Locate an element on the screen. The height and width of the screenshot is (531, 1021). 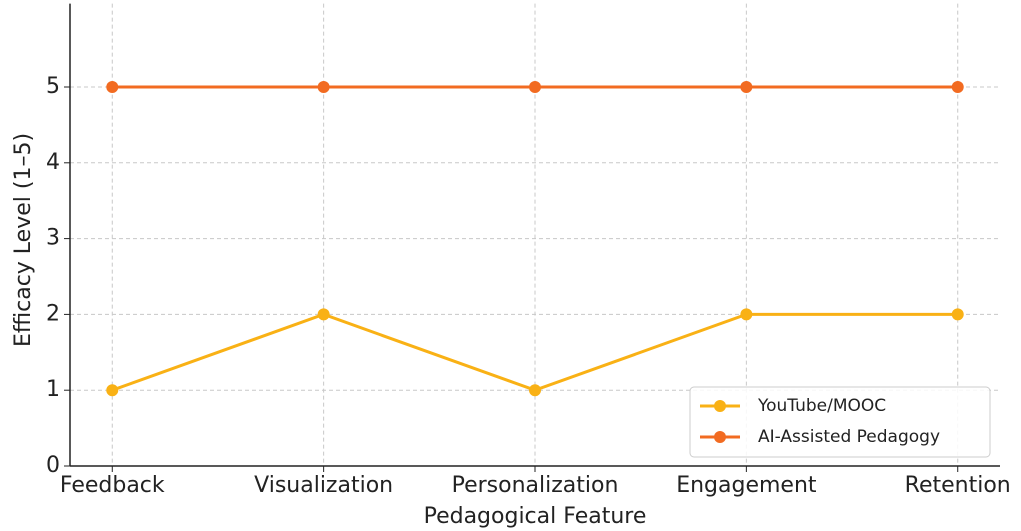
x-tick-label: Visualization is located at coordinates (323, 485).